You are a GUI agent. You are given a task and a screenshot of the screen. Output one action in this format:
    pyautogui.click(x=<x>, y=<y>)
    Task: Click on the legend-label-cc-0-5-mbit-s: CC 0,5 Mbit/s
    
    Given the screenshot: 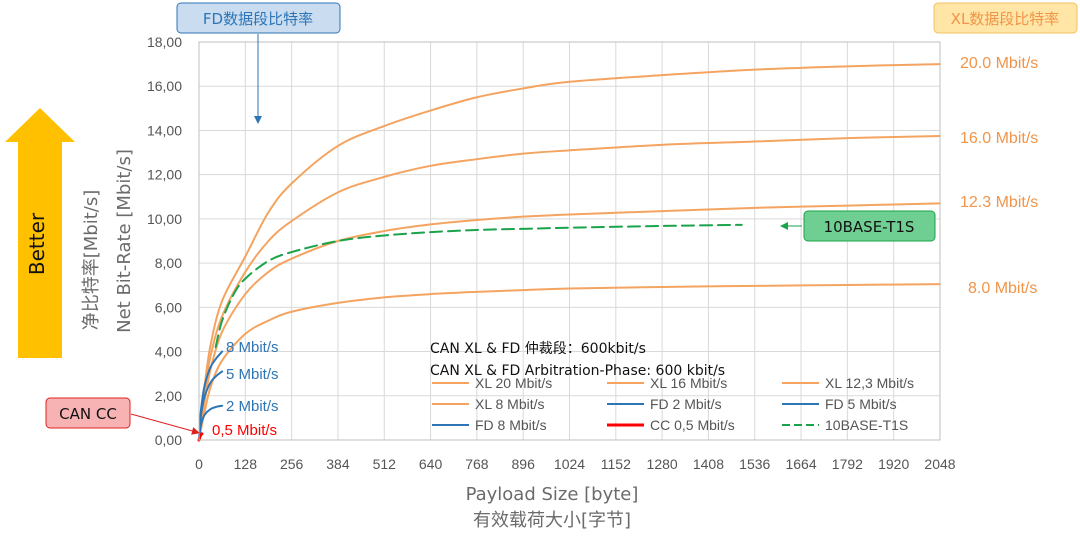 What is the action you would take?
    pyautogui.click(x=692, y=425)
    